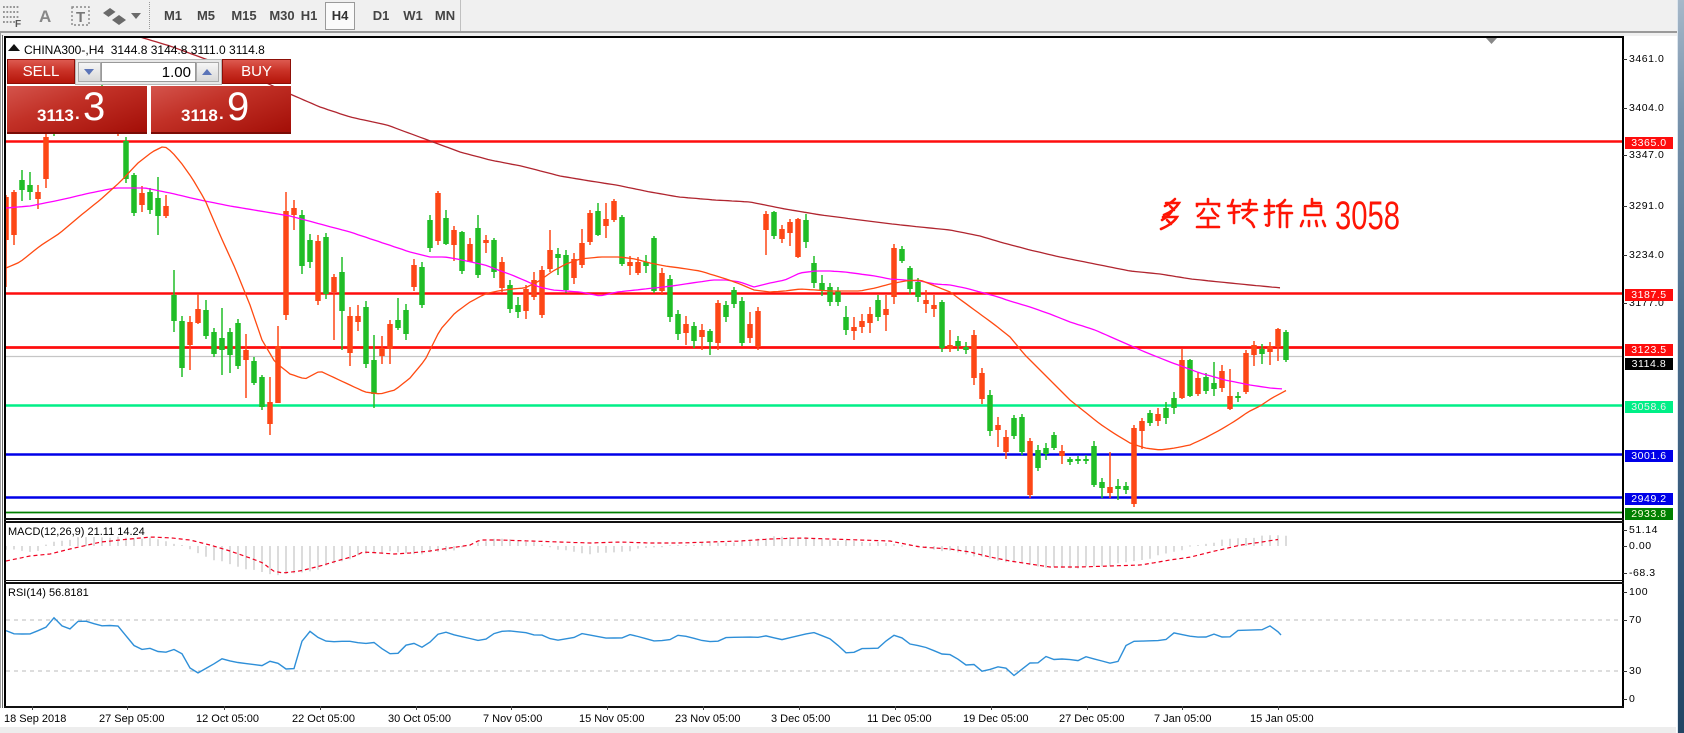 The image size is (1684, 733). Describe the element at coordinates (80, 17) in the screenshot. I see `svg-text: T` at that location.